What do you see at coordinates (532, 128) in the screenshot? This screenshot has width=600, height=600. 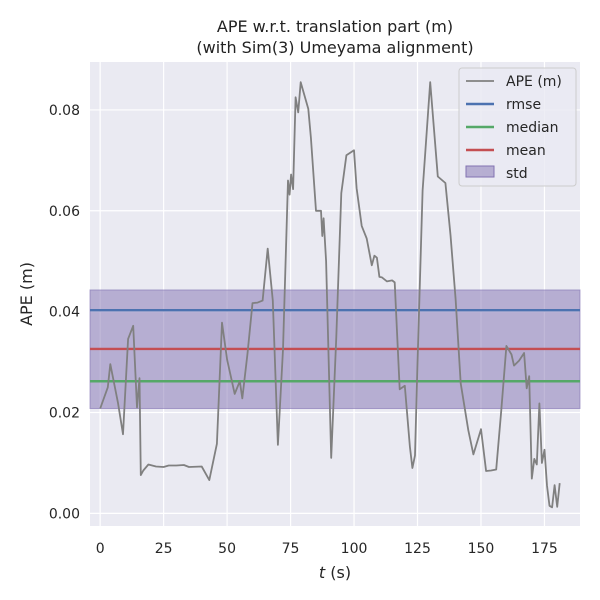 I see `legend-label-median: median` at bounding box center [532, 128].